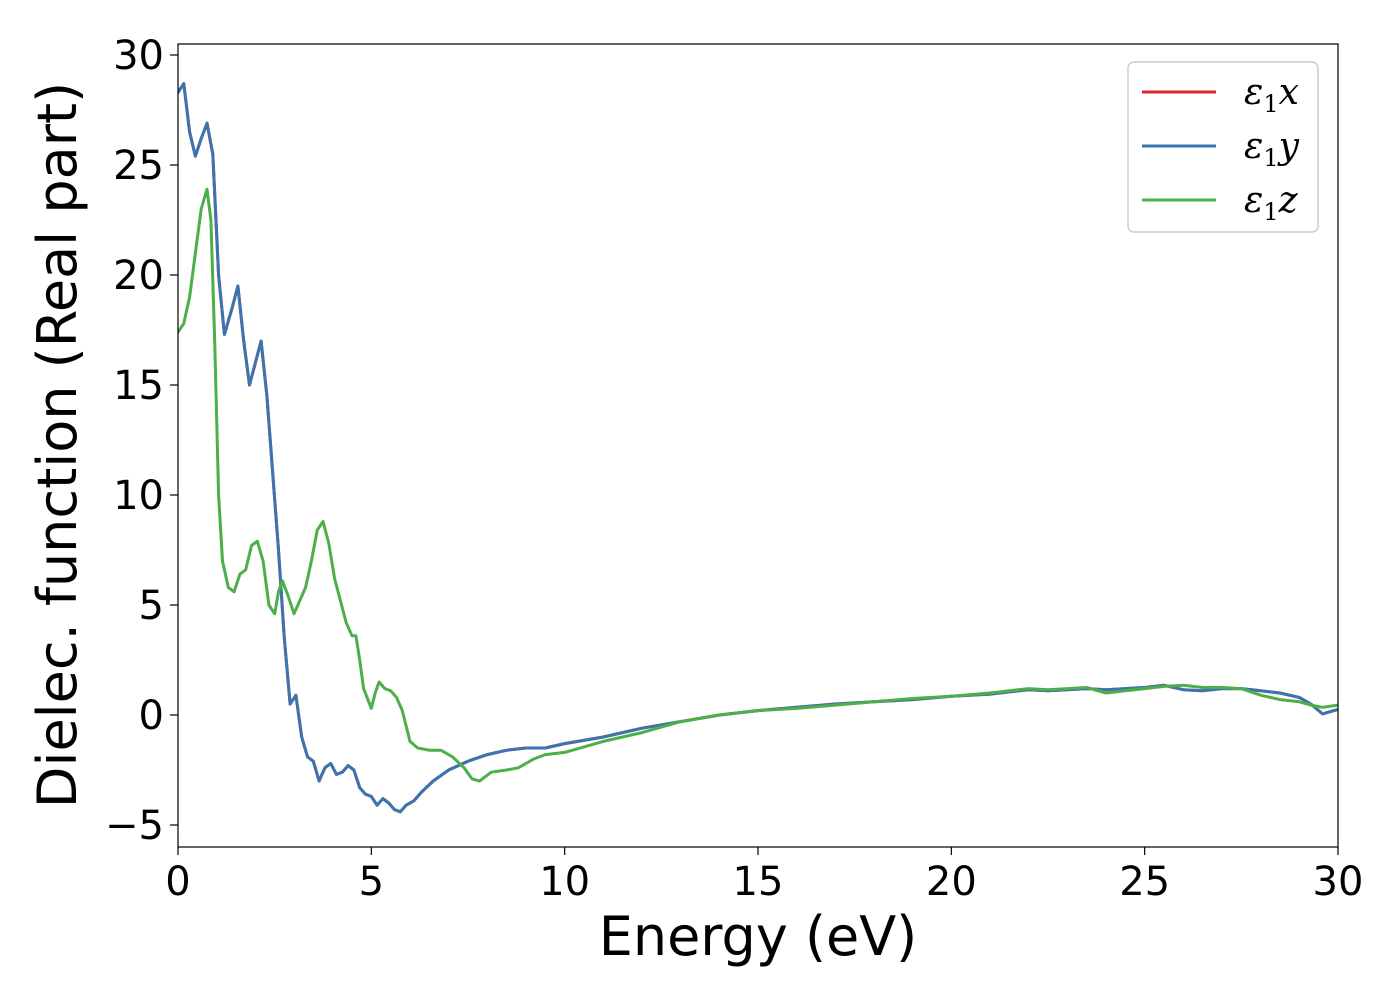 The height and width of the screenshot is (1000, 1400). What do you see at coordinates (1144, 882) in the screenshot?
I see `x-tick-label: 25` at bounding box center [1144, 882].